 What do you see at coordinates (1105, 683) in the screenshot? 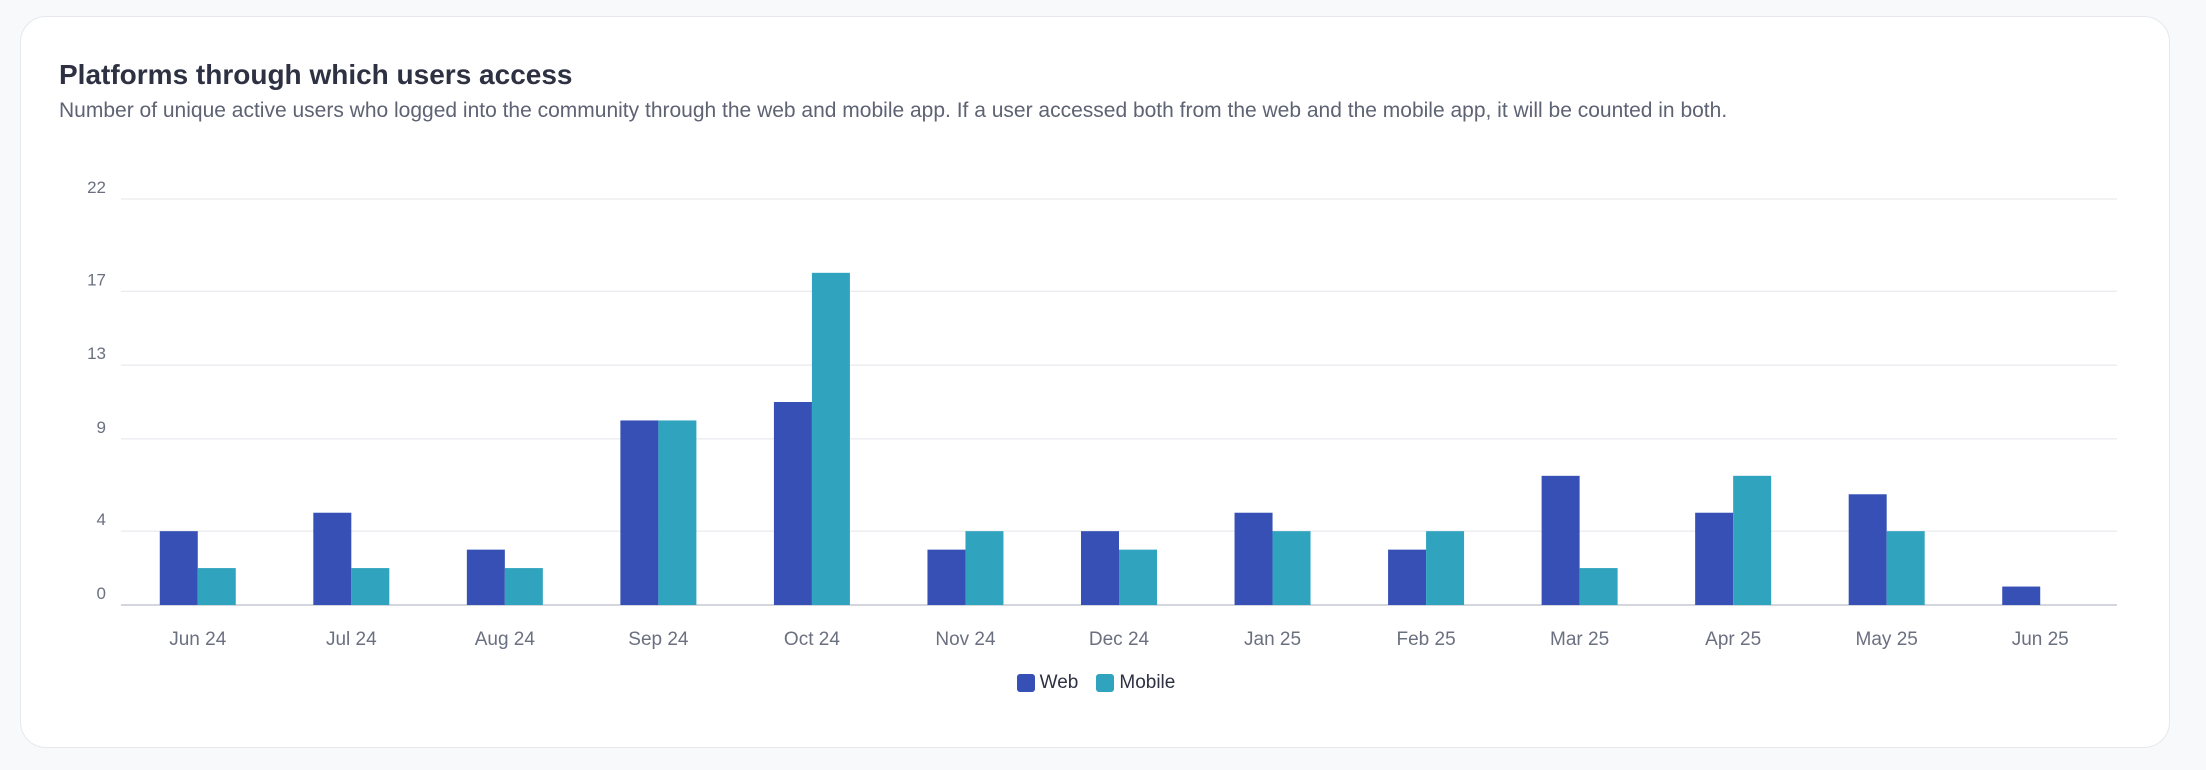
I see `legend-swatch-mobile` at bounding box center [1105, 683].